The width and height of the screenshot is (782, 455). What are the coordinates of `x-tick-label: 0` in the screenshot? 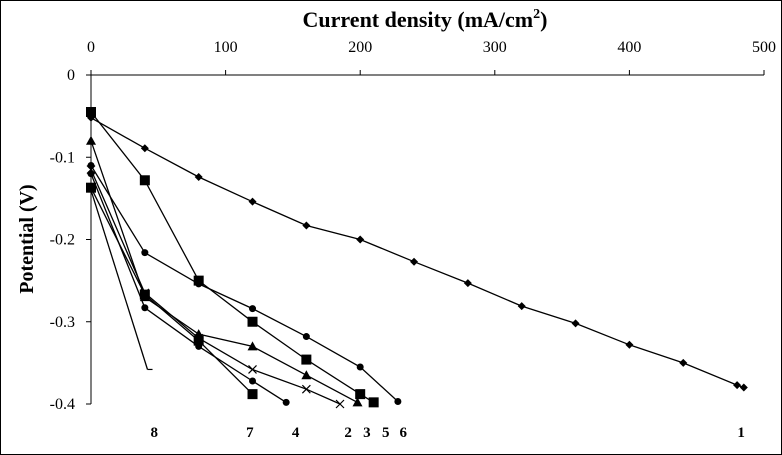 It's located at (91, 47).